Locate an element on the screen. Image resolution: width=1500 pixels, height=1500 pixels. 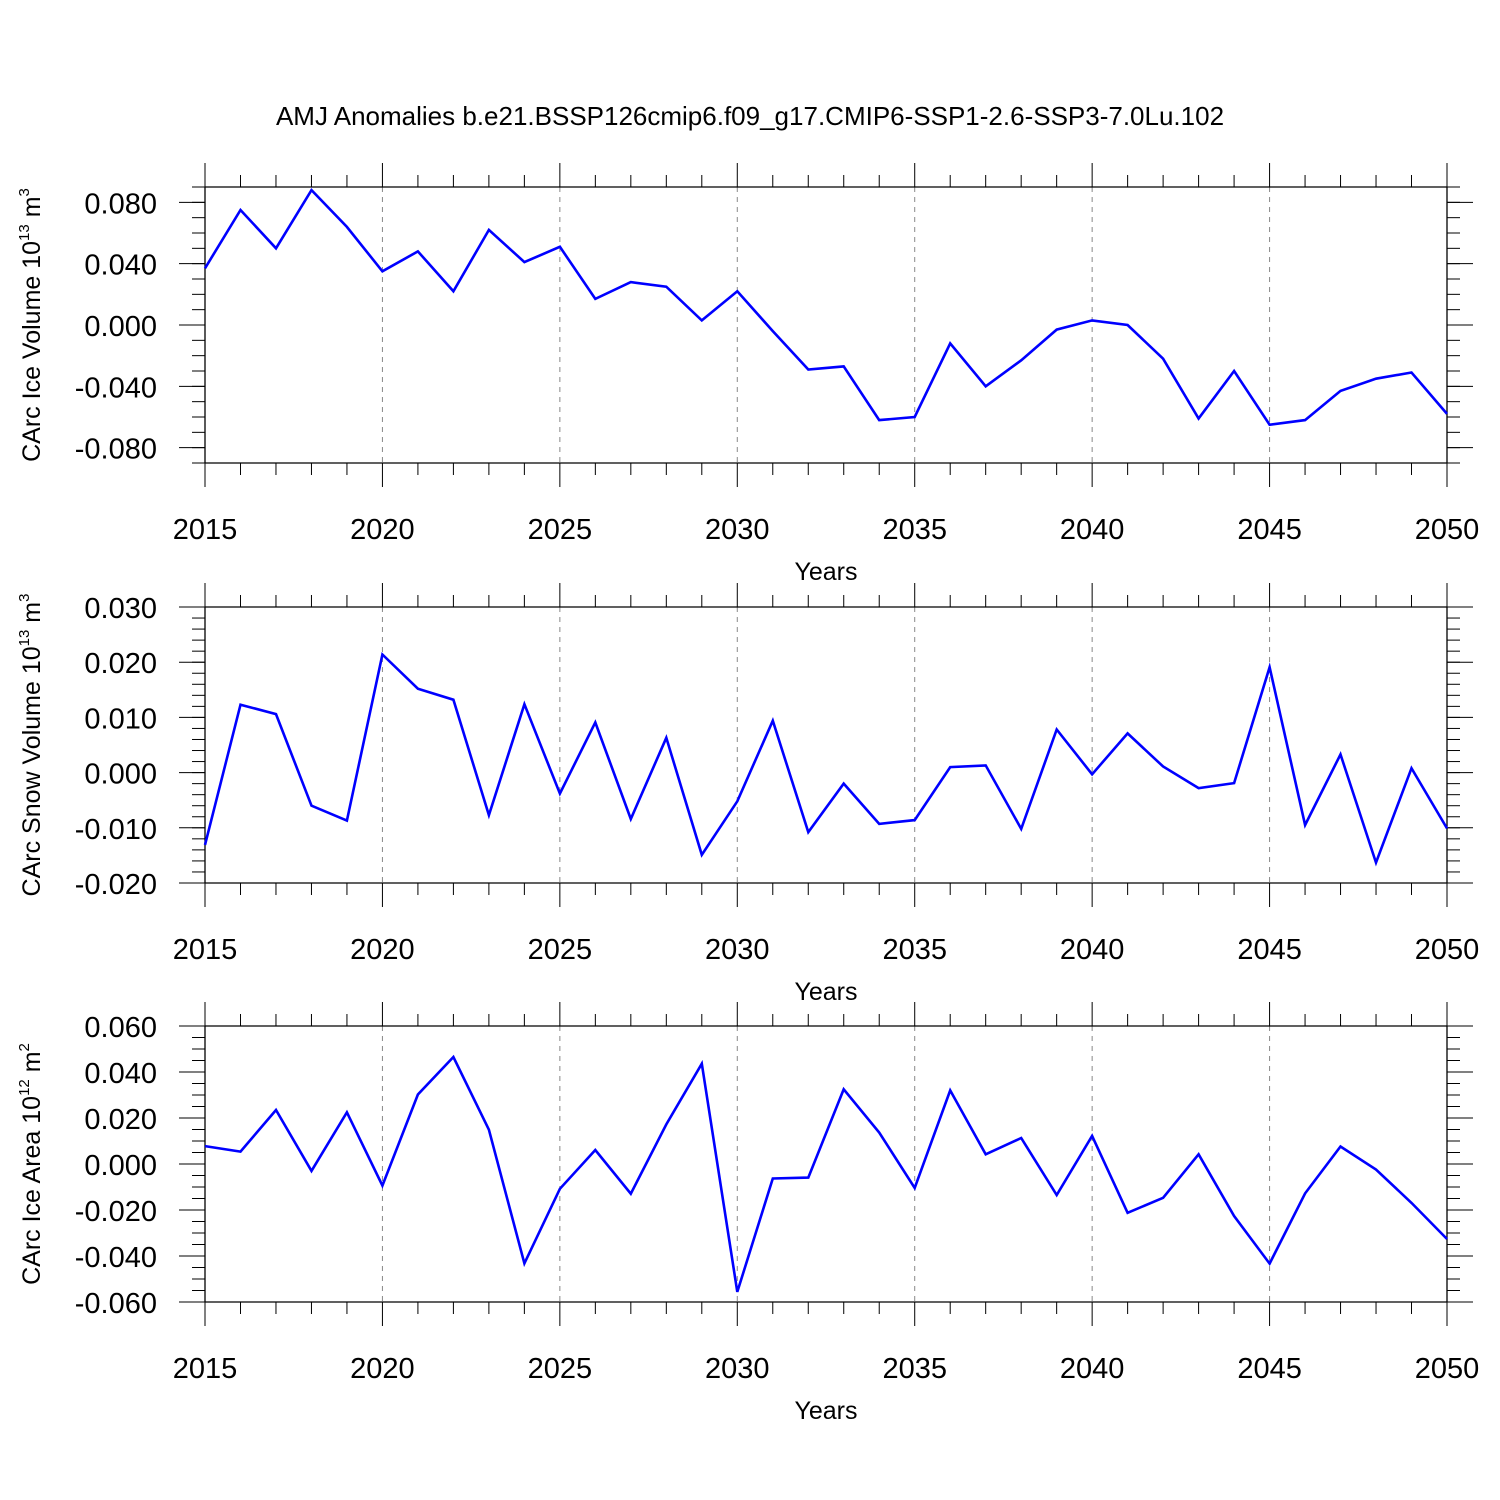
y-axis-label: CArc Snow Volume 1013 m3 is located at coordinates (31, 745).